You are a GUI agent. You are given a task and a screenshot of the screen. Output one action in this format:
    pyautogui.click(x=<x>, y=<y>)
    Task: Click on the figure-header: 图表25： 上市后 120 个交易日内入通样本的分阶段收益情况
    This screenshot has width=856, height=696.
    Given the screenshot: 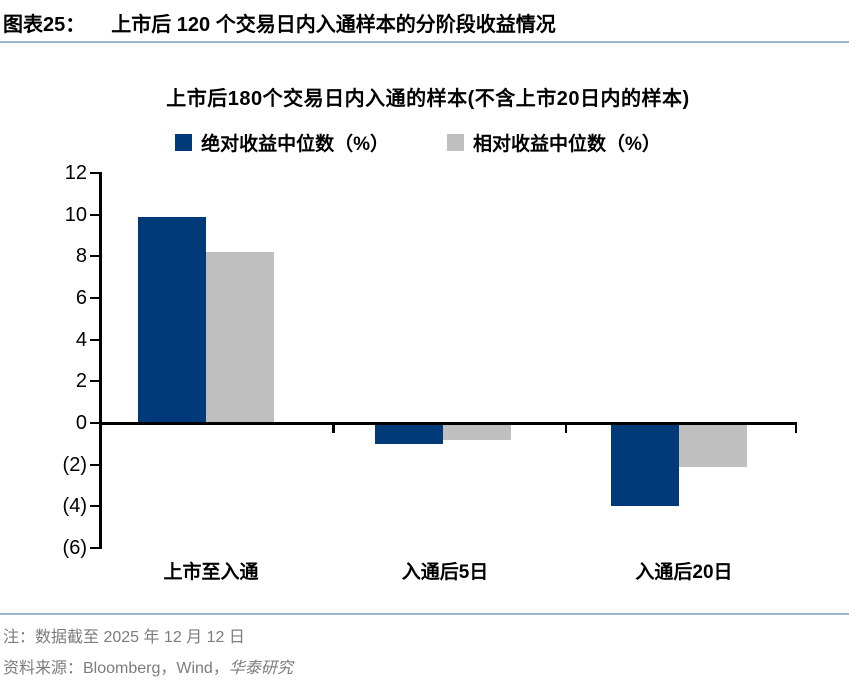 What is the action you would take?
    pyautogui.click(x=279, y=22)
    